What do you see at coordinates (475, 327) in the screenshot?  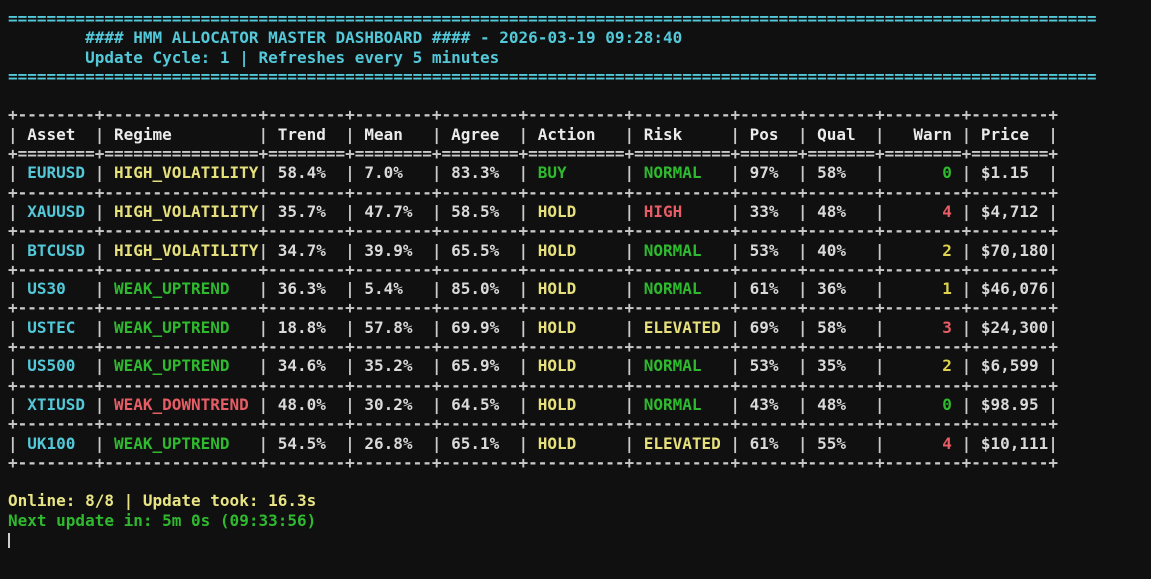 I see `cell-agree: 69.9%` at bounding box center [475, 327].